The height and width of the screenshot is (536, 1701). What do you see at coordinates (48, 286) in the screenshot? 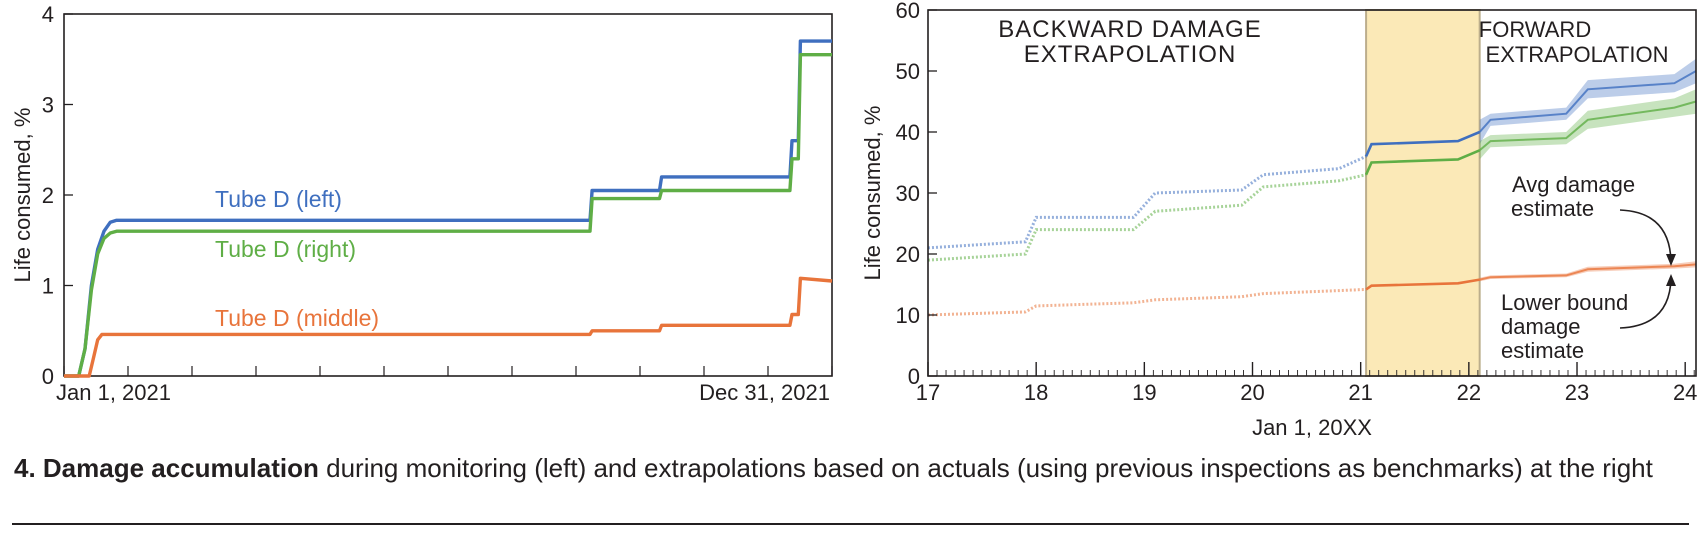
I see `left-y-tick-label: 1` at bounding box center [48, 286].